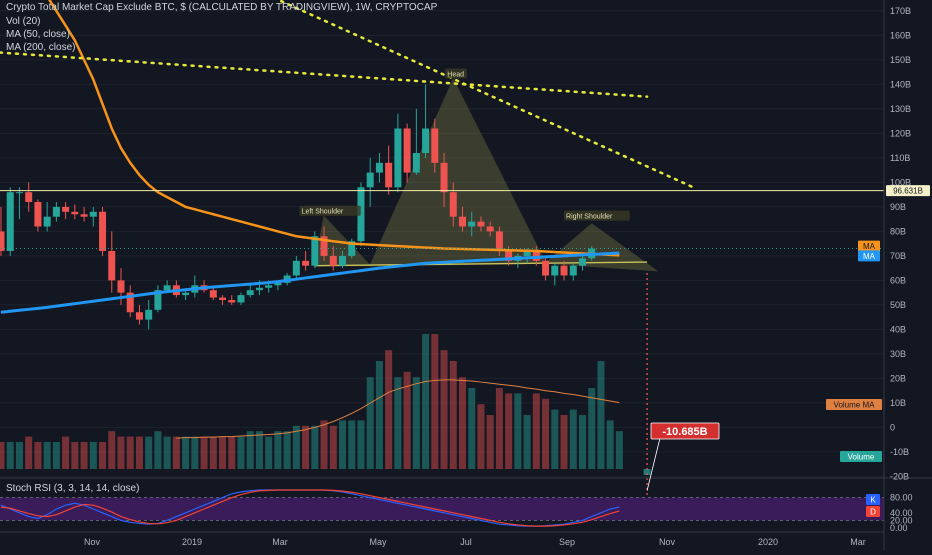 The image size is (932, 555). I want to click on ma50-tag-text: MA, so click(869, 246).